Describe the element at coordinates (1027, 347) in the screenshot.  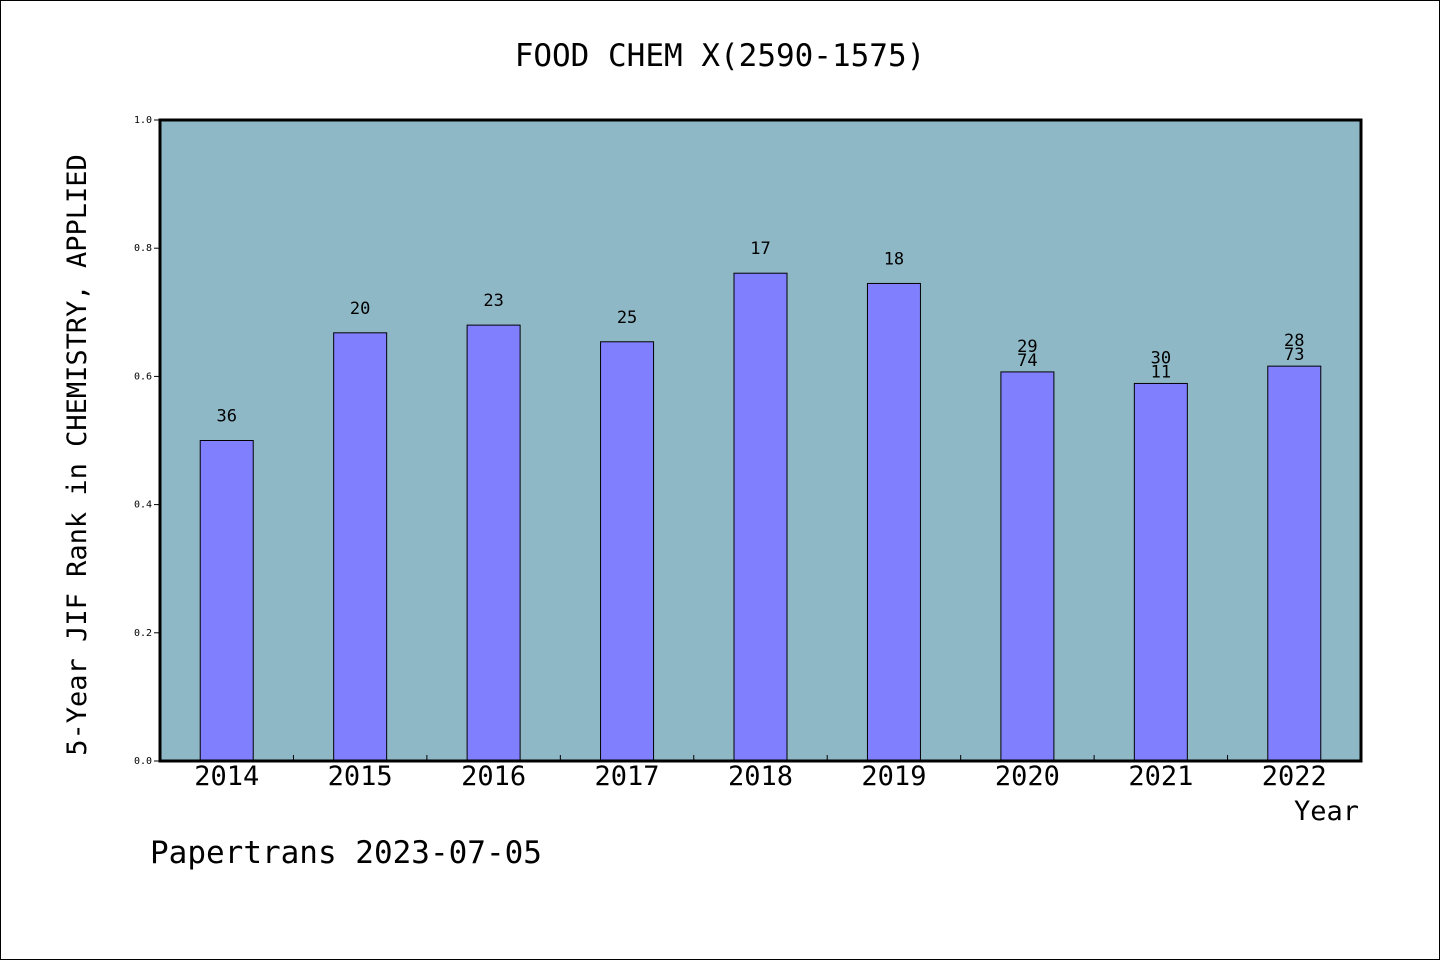
I see `bar-value-label: 29` at that location.